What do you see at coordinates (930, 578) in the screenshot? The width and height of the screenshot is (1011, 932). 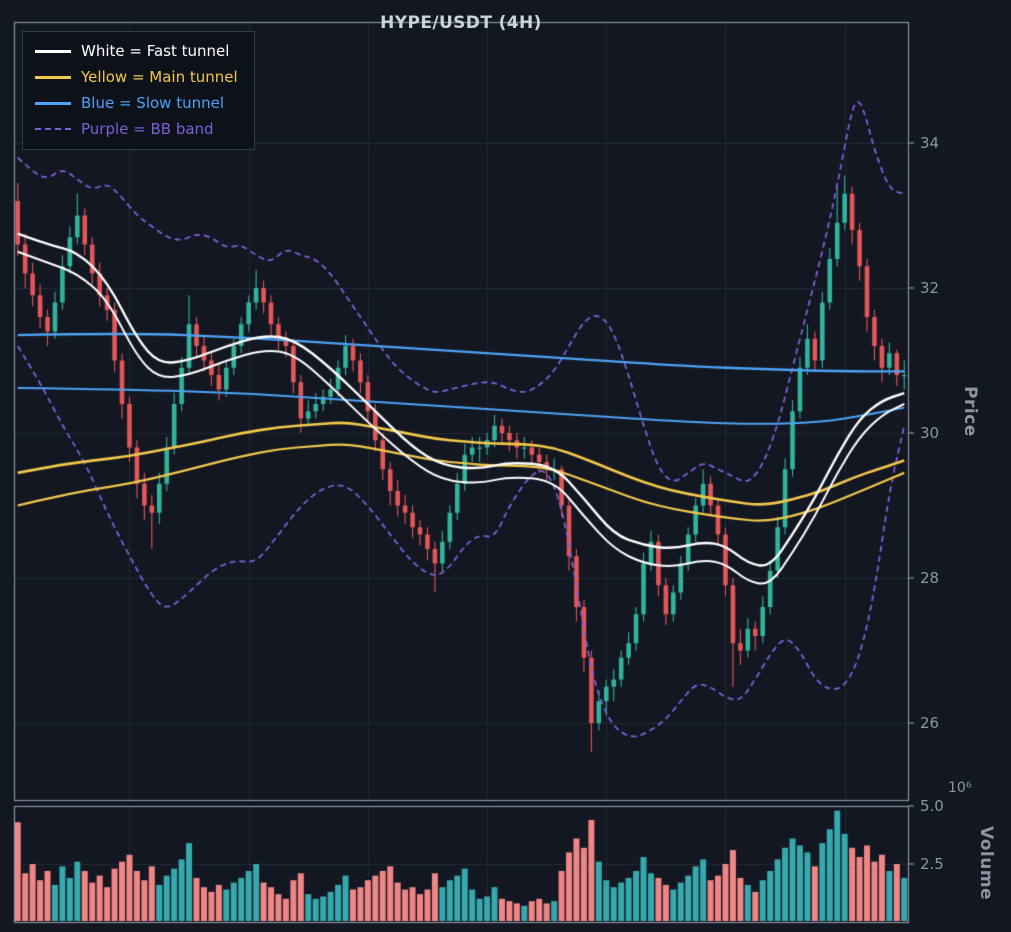 I see `price-tick-28: 28` at bounding box center [930, 578].